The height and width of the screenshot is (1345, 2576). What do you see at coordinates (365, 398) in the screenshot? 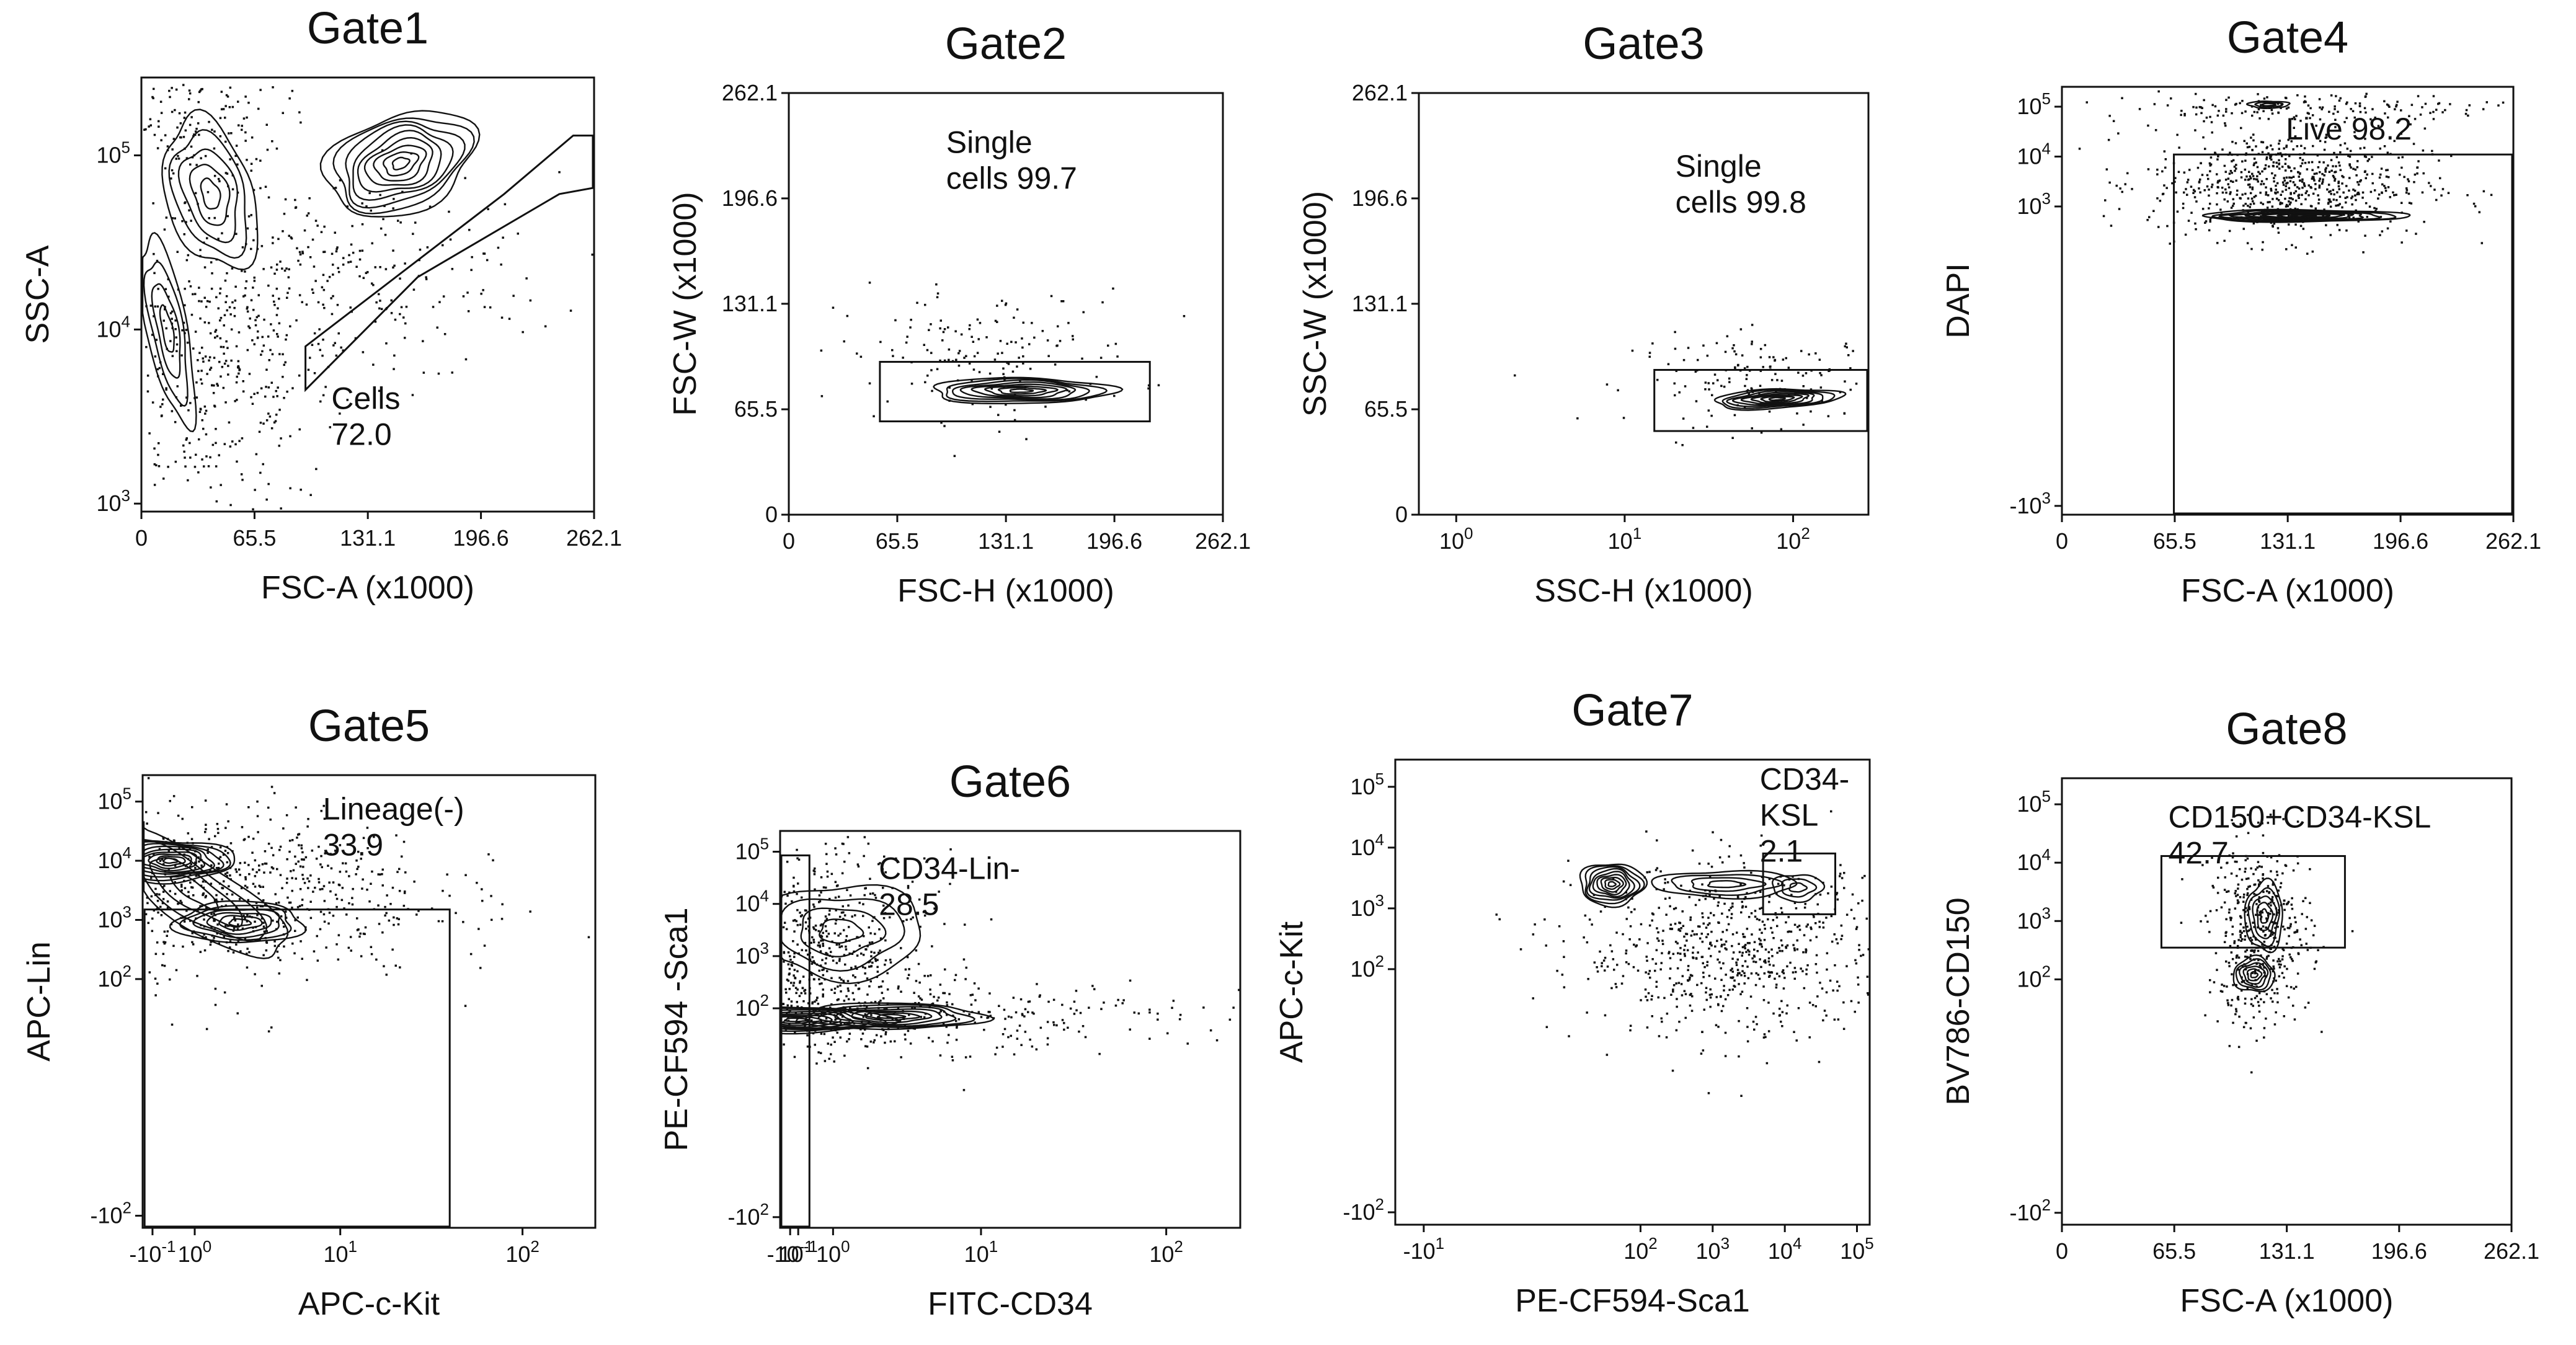
I see `gate-label: Cells` at bounding box center [365, 398].